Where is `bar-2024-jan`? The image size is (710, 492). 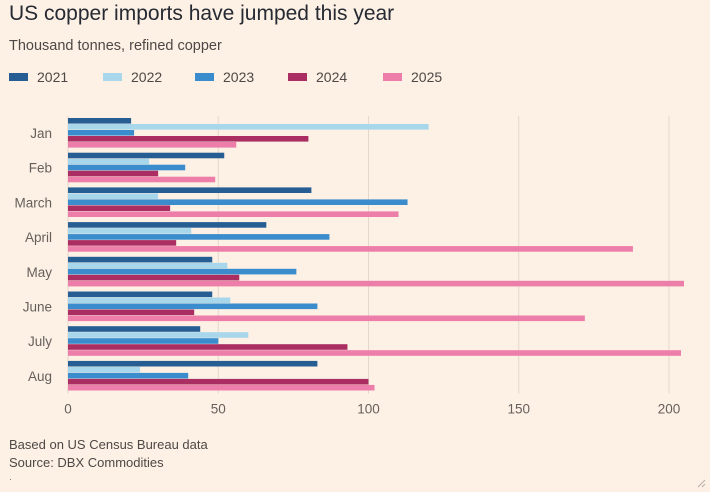 bar-2024-jan is located at coordinates (188, 139).